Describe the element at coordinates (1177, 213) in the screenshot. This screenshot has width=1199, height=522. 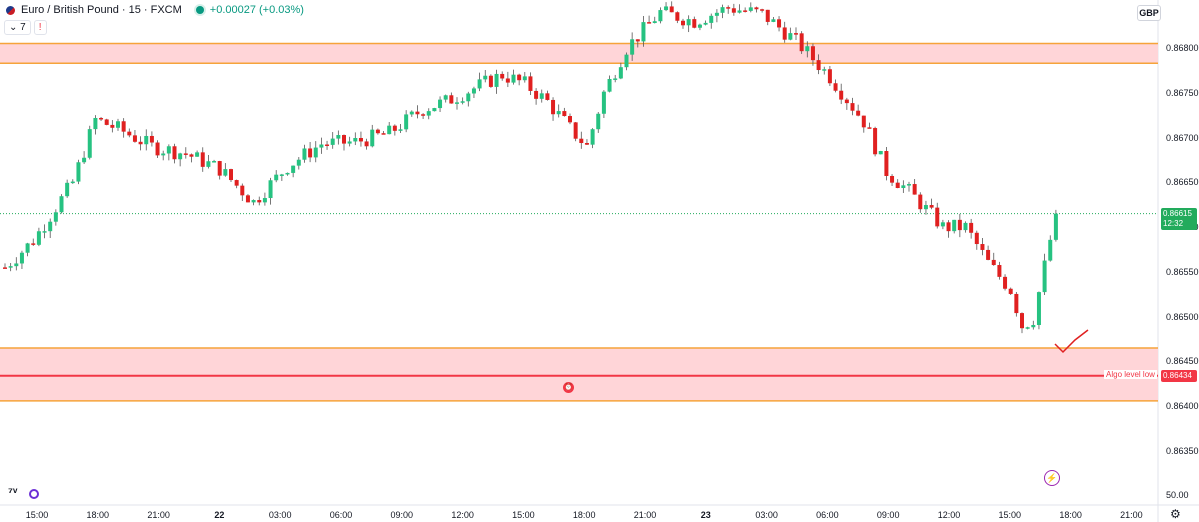
I see `current-price: 0.86615` at that location.